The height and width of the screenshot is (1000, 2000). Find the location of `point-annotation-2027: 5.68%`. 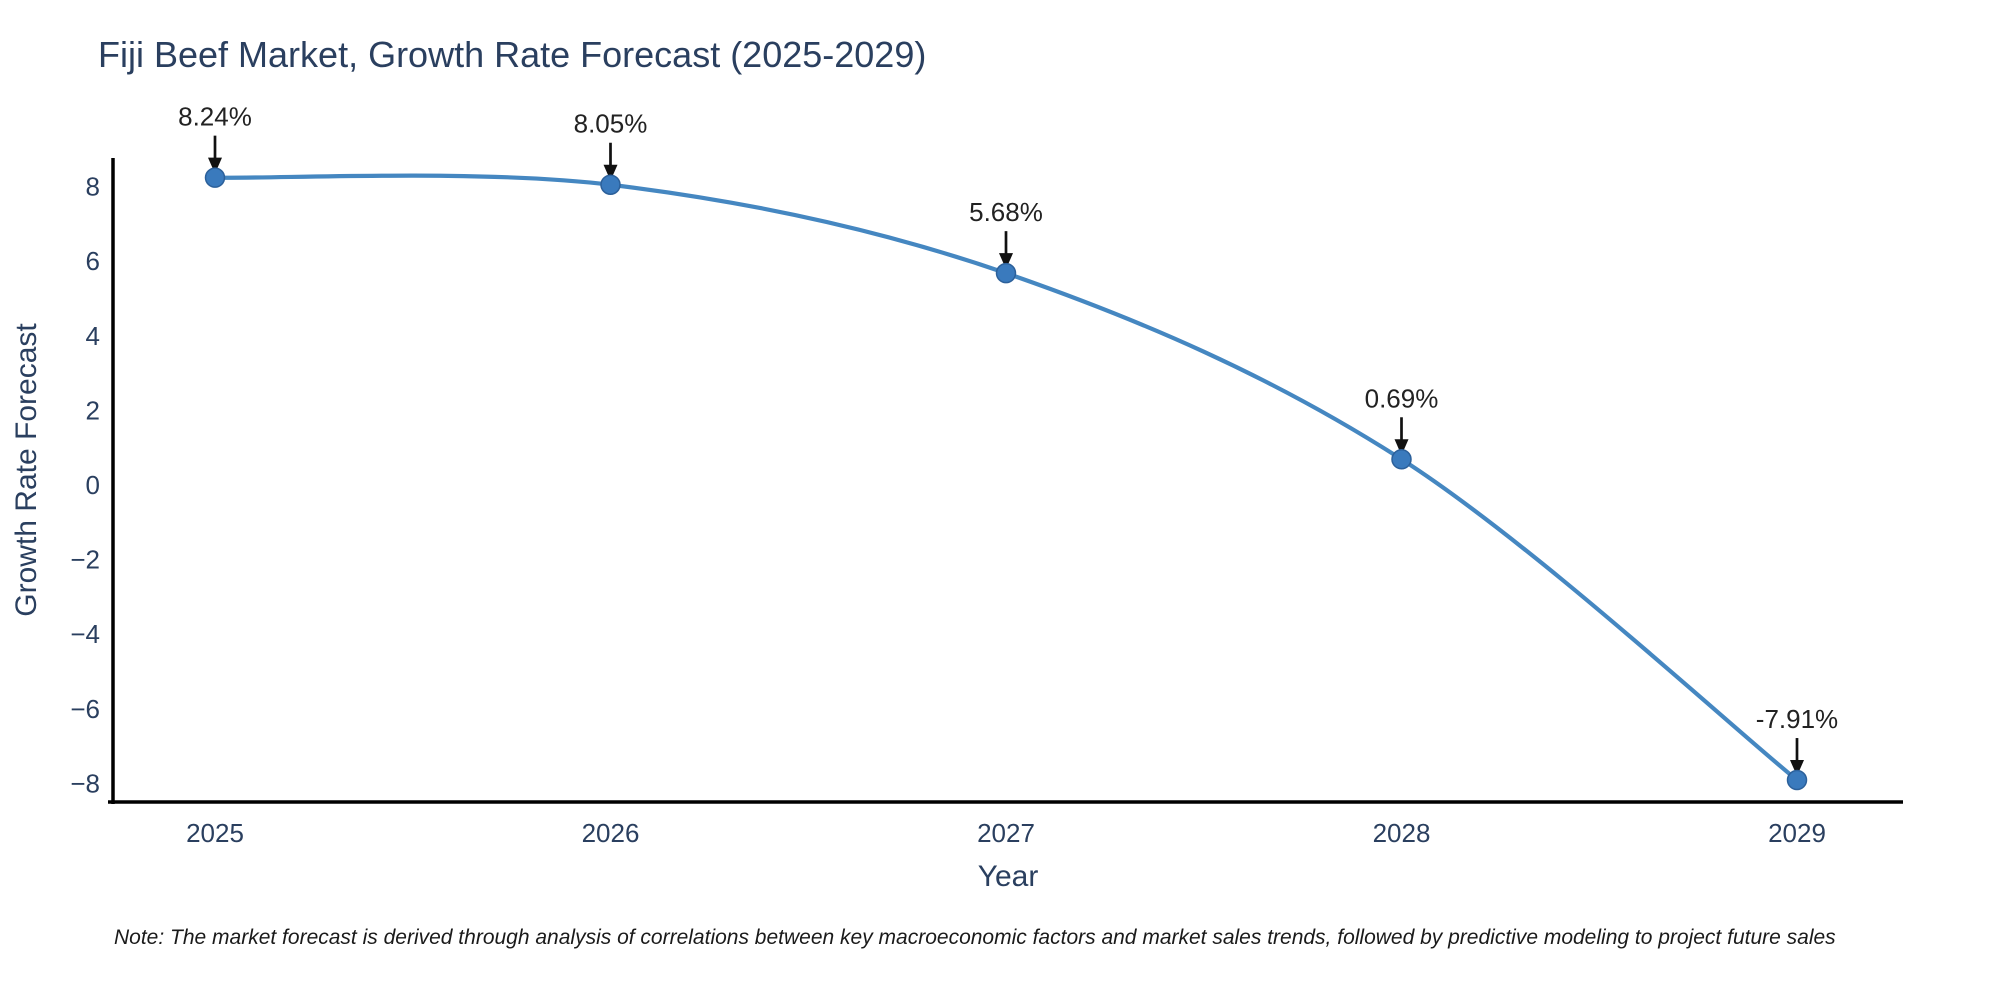

point-annotation-2027: 5.68% is located at coordinates (1006, 212).